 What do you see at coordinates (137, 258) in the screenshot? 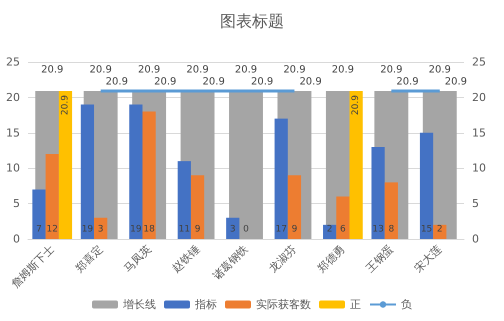
I see `x-tick-label: 马凤英` at bounding box center [137, 258].